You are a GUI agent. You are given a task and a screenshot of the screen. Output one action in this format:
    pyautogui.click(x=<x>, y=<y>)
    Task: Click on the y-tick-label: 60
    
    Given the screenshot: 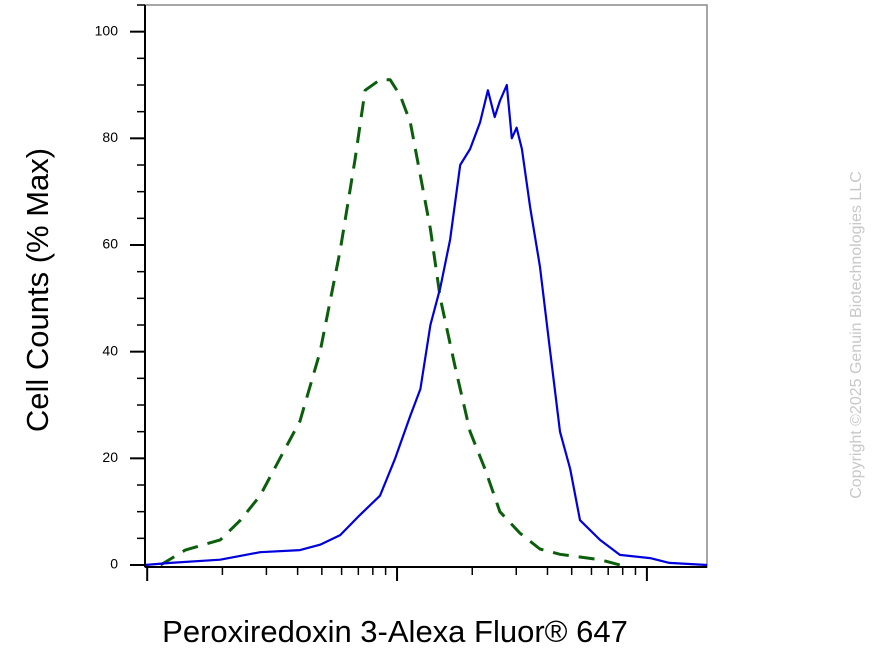 What is the action you would take?
    pyautogui.click(x=110, y=244)
    